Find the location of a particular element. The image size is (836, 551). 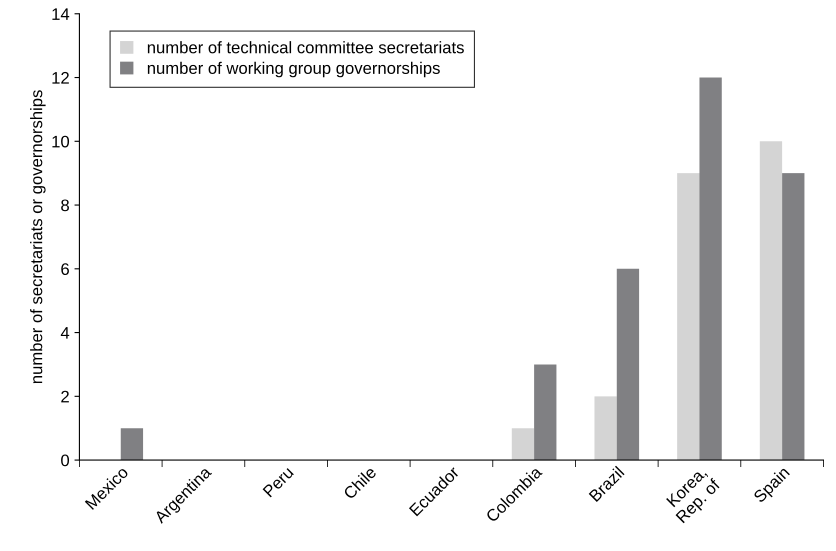

y-tick-label: 10 is located at coordinates (61, 142).